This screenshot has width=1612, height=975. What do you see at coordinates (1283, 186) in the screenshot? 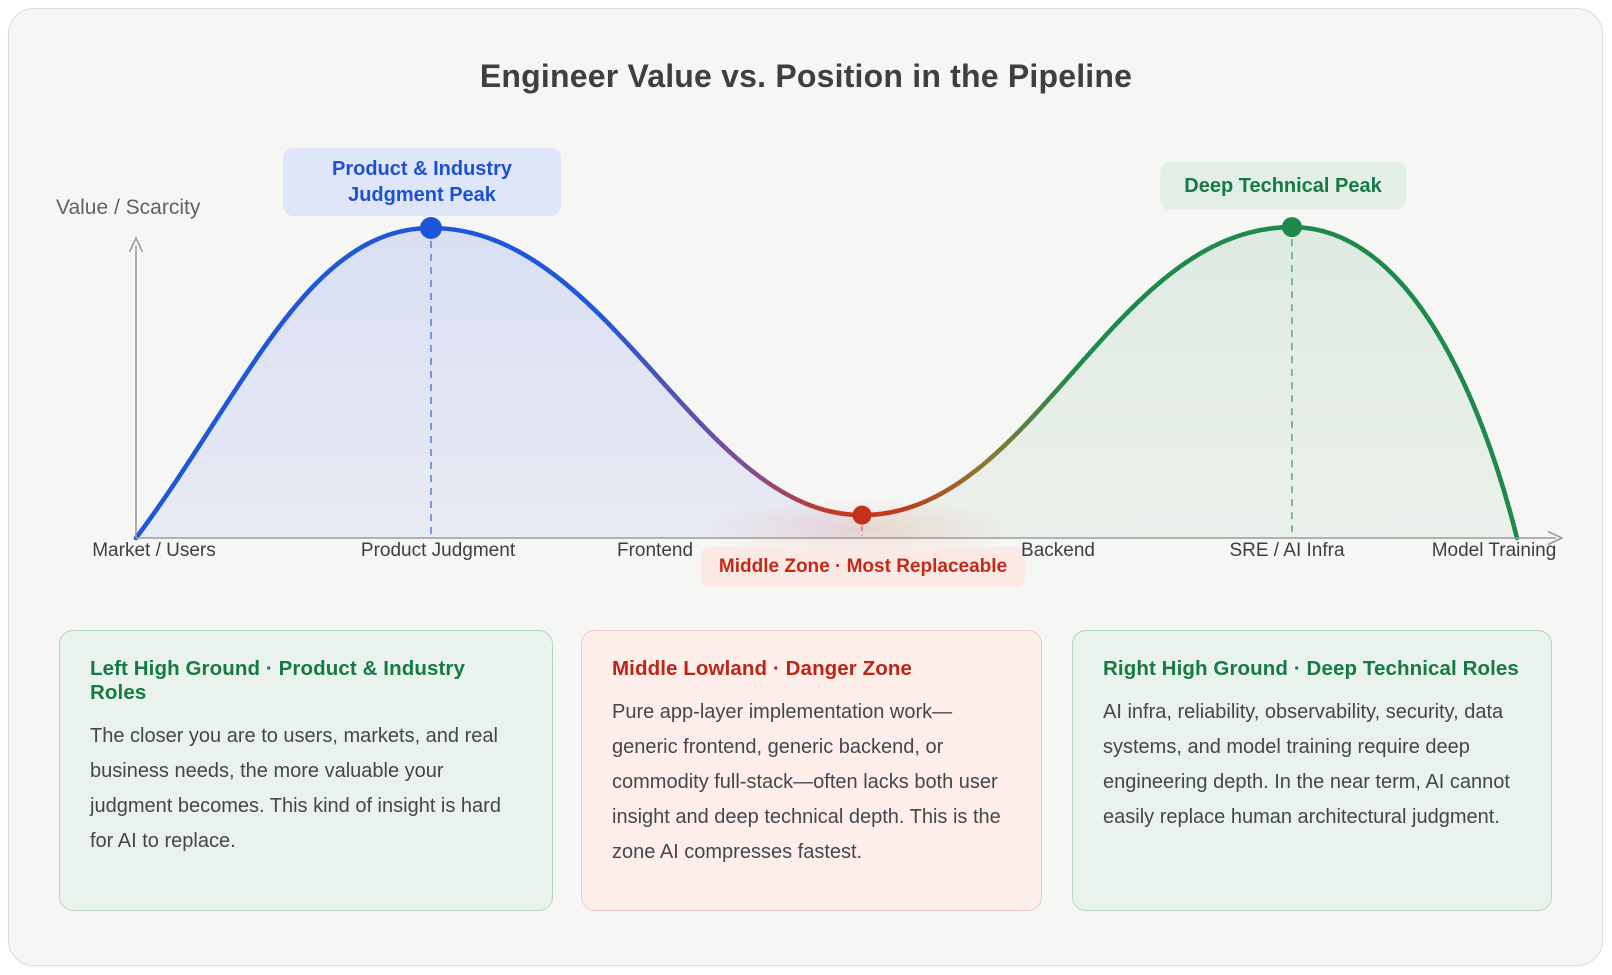
I see `right-peak-label: Deep Technical Peak` at bounding box center [1283, 186].